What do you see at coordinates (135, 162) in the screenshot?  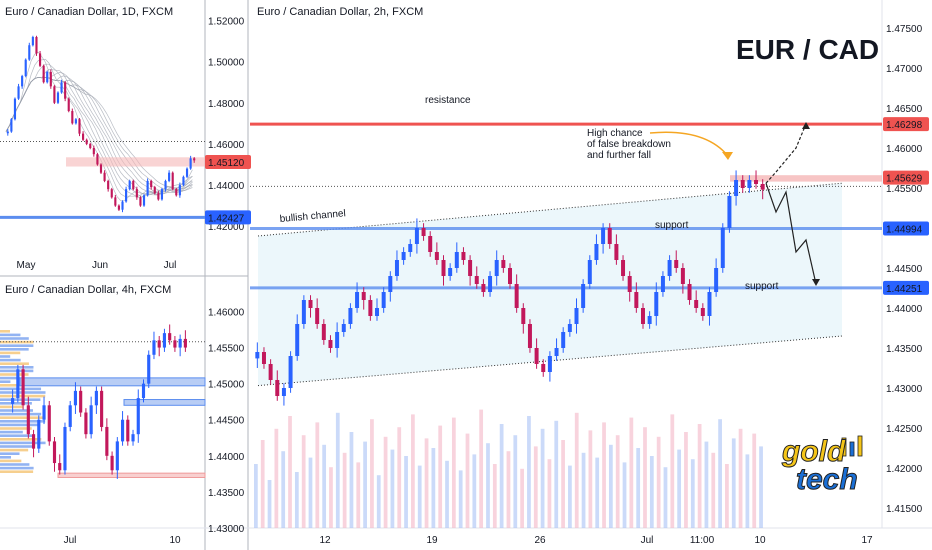 I see `daily-resistance-zone` at bounding box center [135, 162].